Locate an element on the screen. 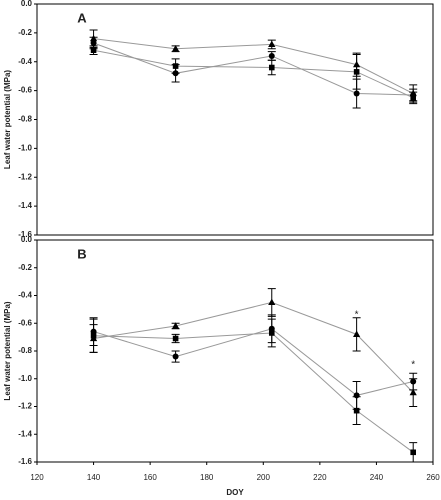 The height and width of the screenshot is (500, 441). panel-label: A is located at coordinates (82, 17).